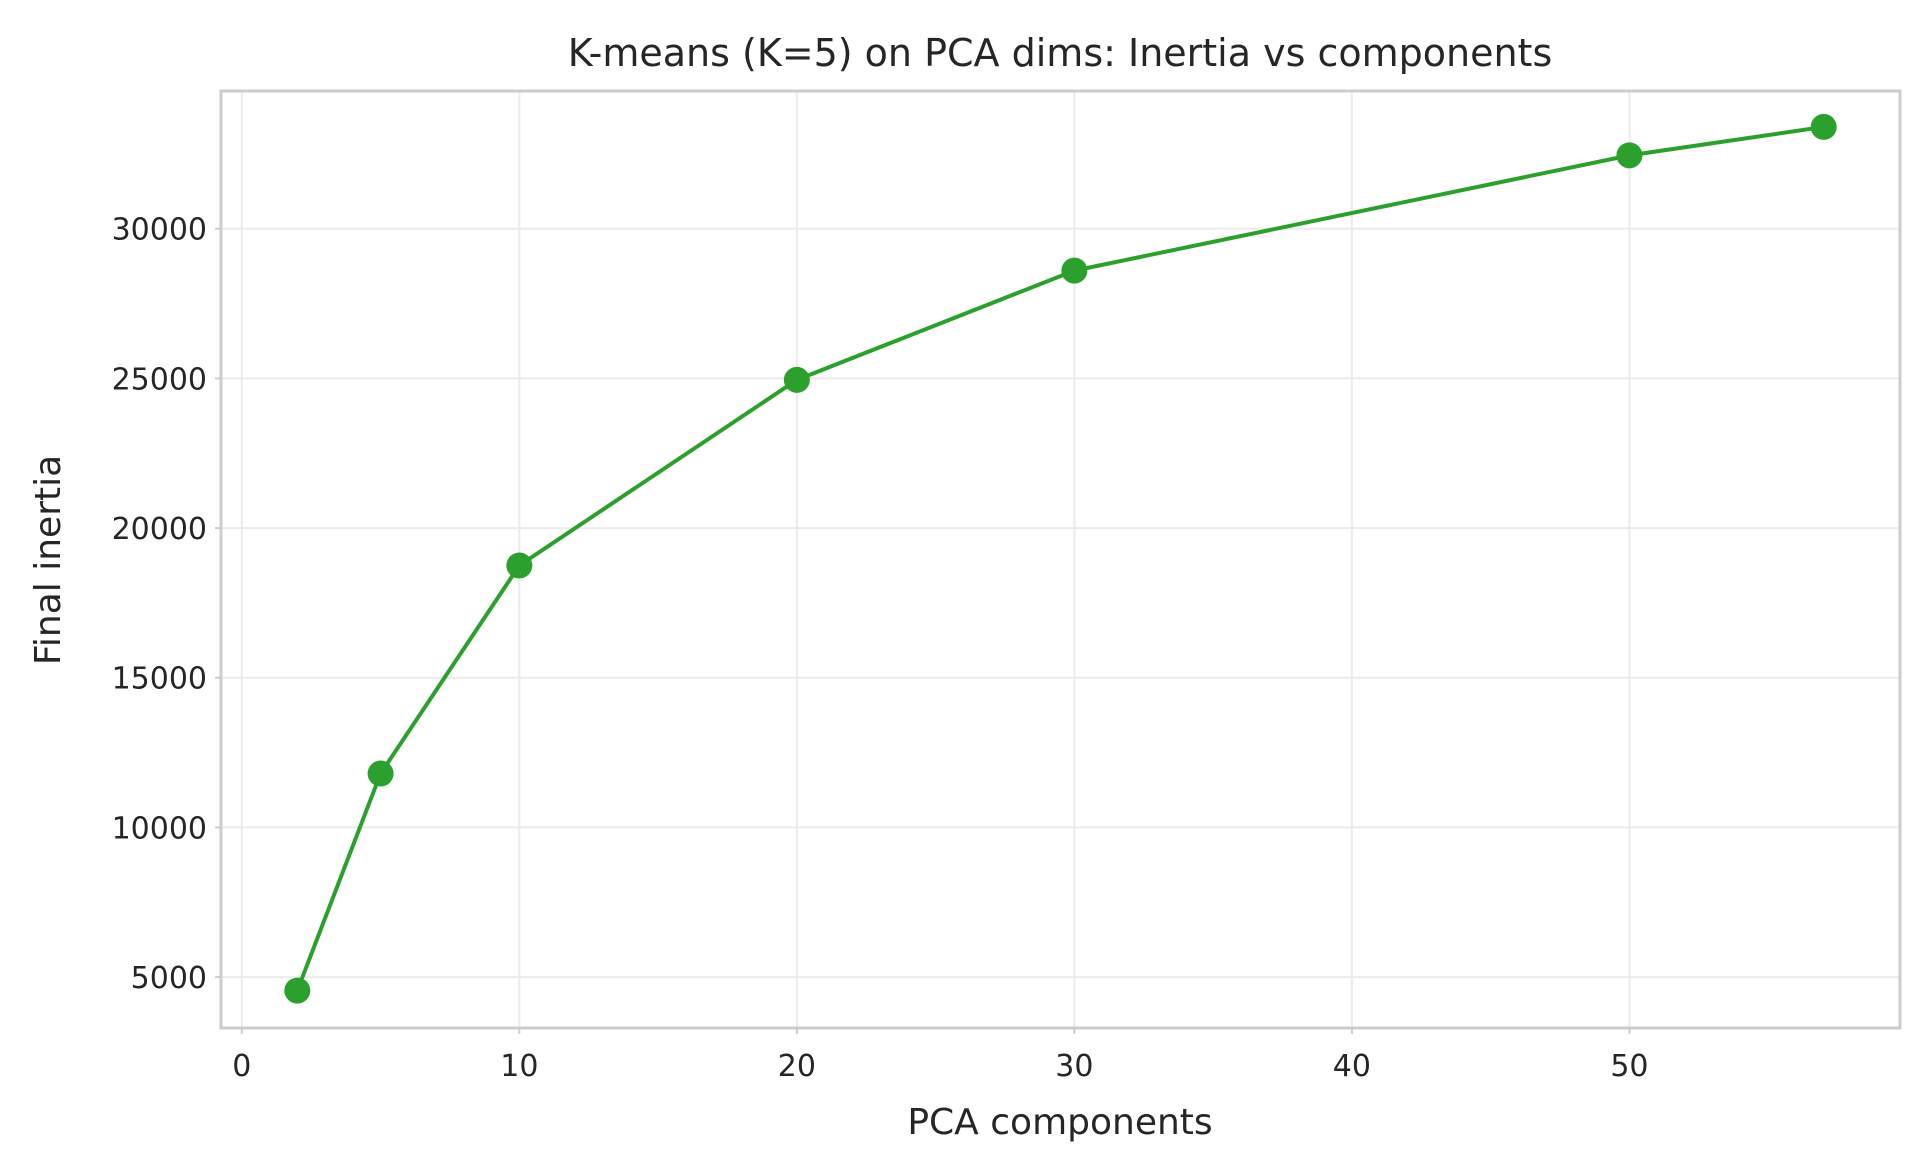  I want to click on x-tick-label: 30, so click(1074, 1066).